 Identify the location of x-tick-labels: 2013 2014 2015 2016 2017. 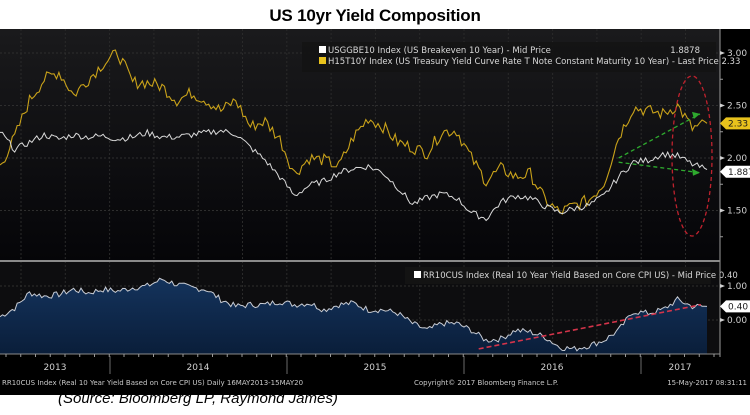
(368, 368).